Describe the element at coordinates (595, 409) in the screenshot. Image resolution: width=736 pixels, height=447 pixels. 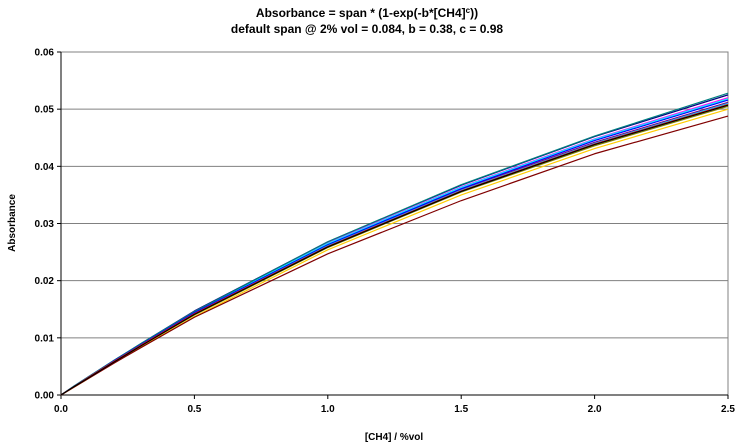
I see `x-tick-label: 2.0` at that location.